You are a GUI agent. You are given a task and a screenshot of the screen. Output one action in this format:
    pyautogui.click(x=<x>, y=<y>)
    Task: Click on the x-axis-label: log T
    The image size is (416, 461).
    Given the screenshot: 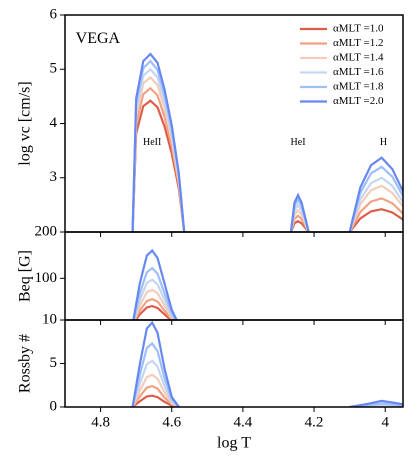 What is the action you would take?
    pyautogui.click(x=234, y=443)
    